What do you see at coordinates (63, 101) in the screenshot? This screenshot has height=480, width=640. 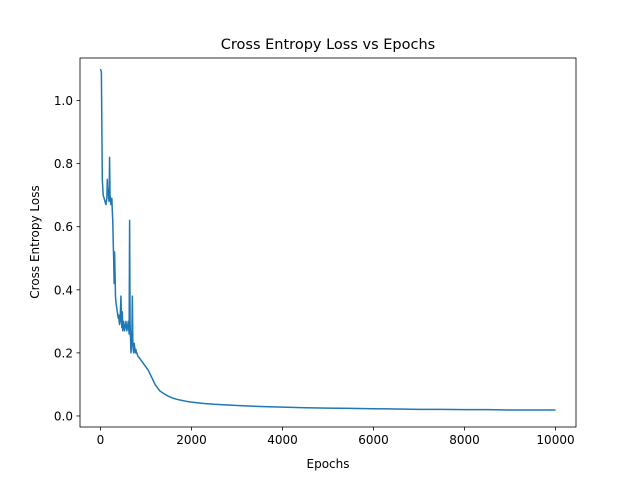 I see `y-tick-label: 1.0` at bounding box center [63, 101].